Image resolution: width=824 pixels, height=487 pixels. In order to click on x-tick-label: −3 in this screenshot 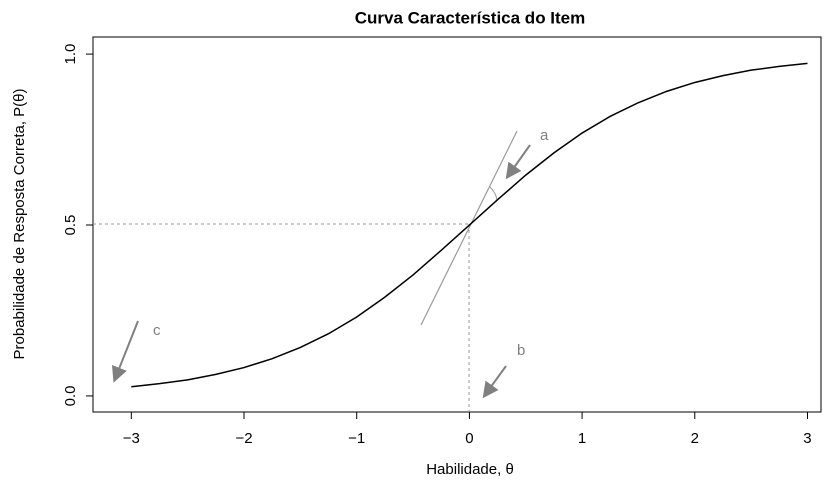, I will do `click(131, 438)`.